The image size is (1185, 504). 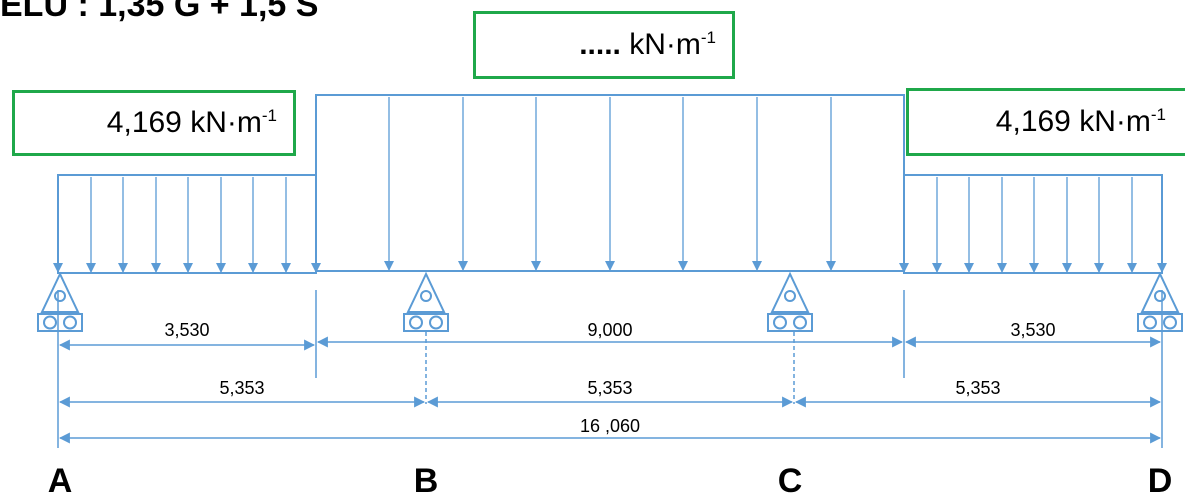 What do you see at coordinates (426, 301) in the screenshot?
I see `roller-support-b` at bounding box center [426, 301].